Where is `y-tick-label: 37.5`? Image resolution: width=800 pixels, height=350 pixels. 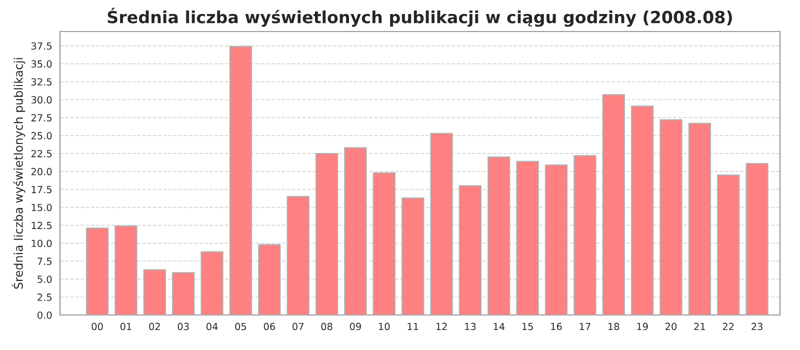 y-tick-label: 37.5 is located at coordinates (41, 46).